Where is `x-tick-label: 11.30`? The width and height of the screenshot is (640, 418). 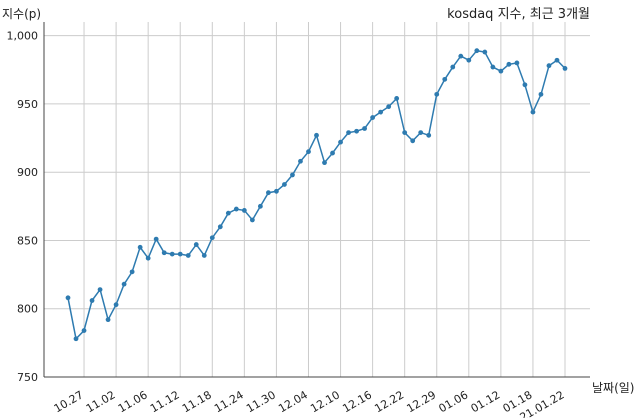
x-tick-label: 11.30 is located at coordinates (261, 401).